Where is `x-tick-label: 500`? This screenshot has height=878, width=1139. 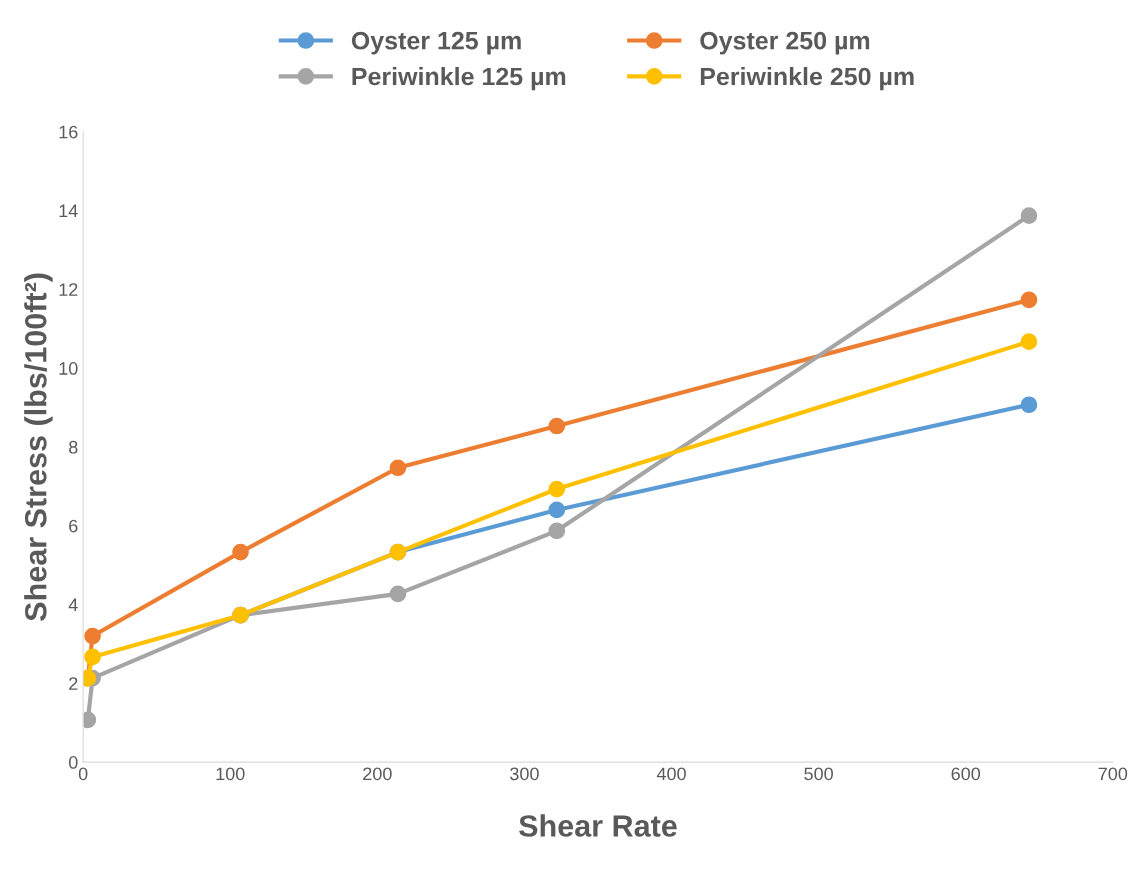
x-tick-label: 500 is located at coordinates (818, 774).